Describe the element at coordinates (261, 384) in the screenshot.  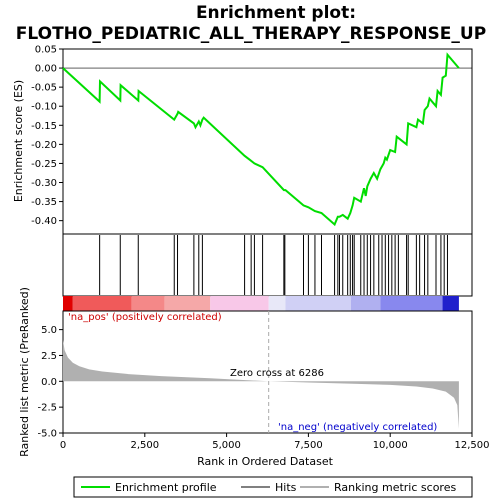
I see `ranking-metric-area` at that location.